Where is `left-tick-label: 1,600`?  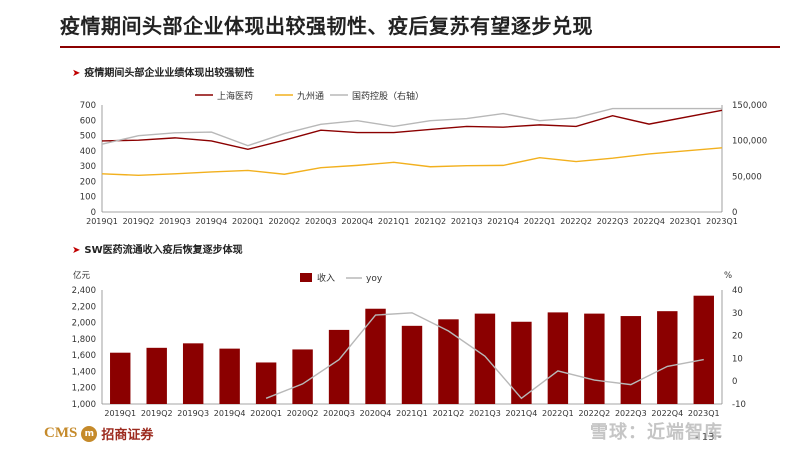 left-tick-label: 1,600 is located at coordinates (84, 356).